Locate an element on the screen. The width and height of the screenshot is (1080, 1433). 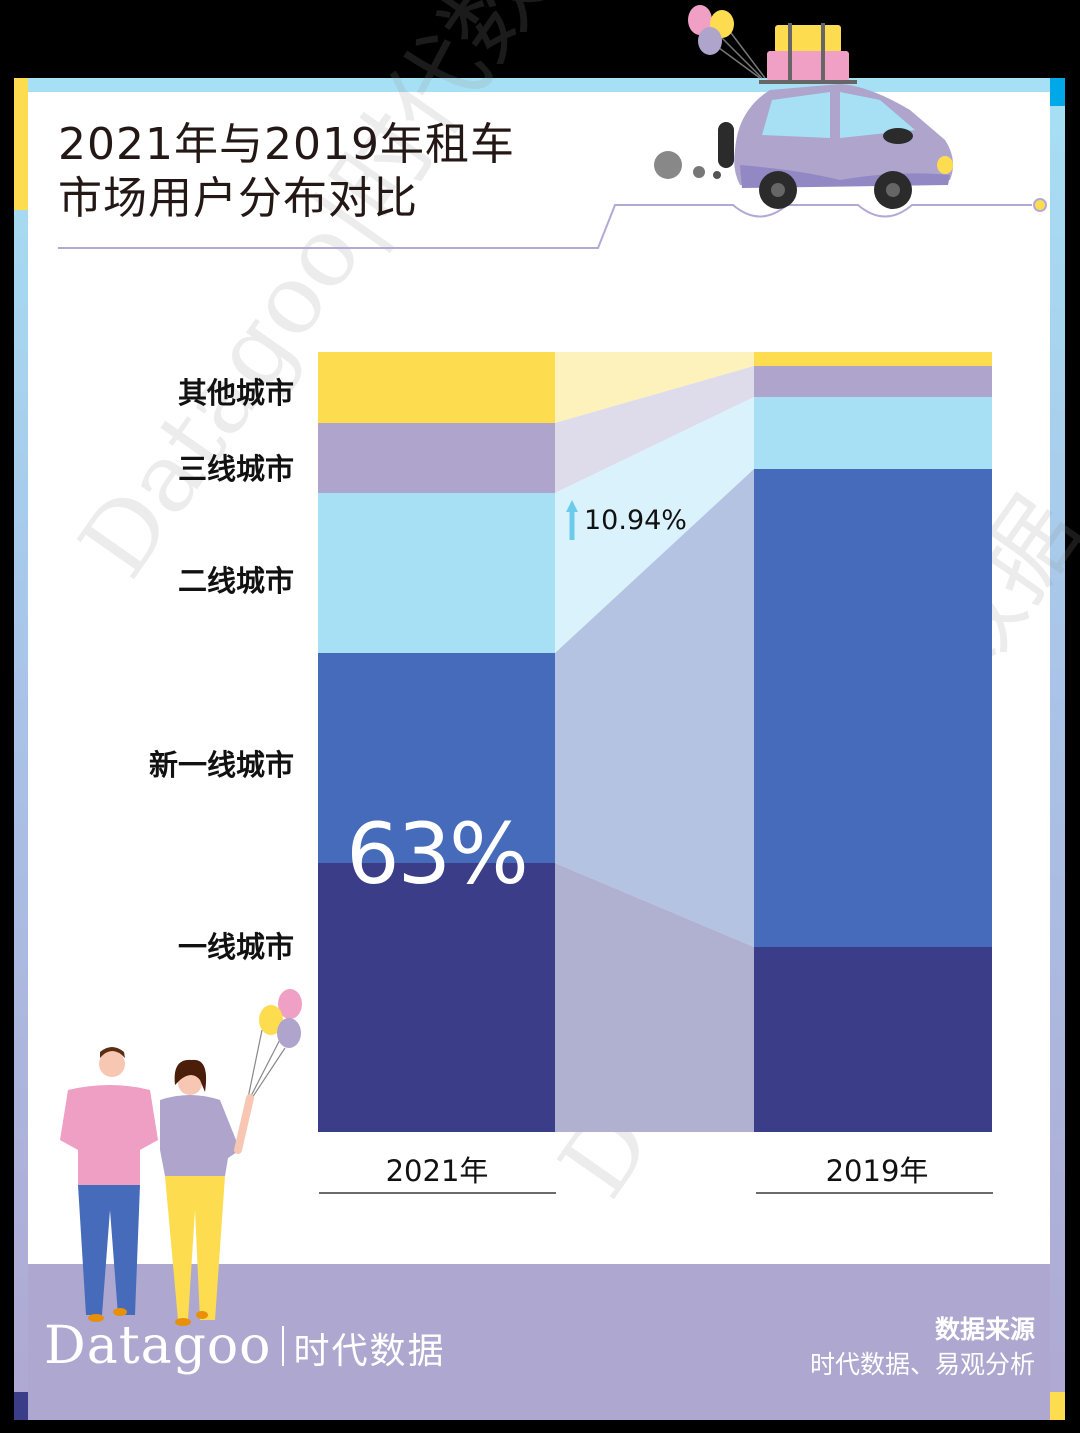
chart-flows is located at coordinates (654, 742).